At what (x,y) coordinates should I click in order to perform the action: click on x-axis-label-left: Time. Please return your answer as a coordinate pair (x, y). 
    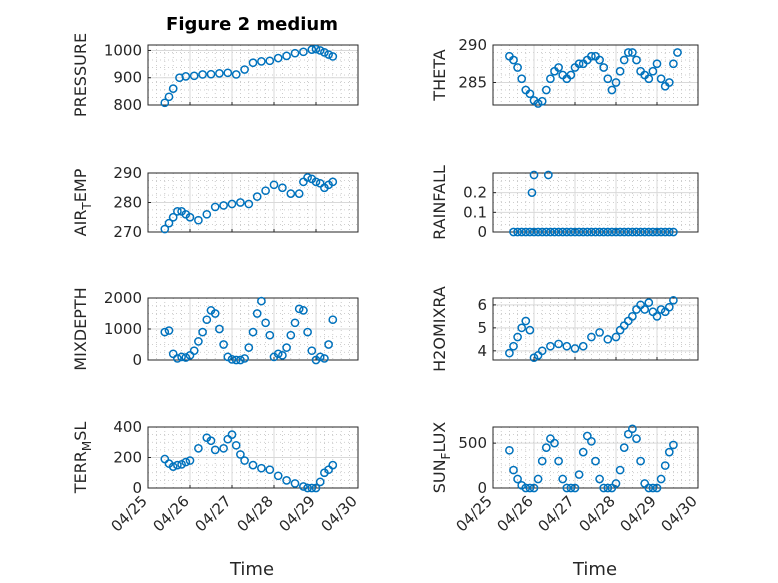
    Looking at the image, I should click on (251, 569).